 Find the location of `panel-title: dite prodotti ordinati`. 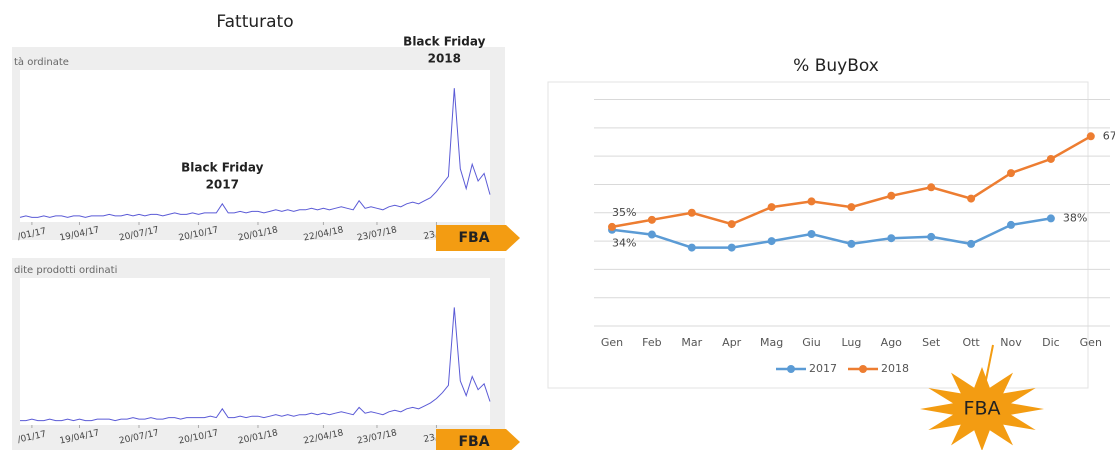

panel-title: dite prodotti ordinati is located at coordinates (65, 270).